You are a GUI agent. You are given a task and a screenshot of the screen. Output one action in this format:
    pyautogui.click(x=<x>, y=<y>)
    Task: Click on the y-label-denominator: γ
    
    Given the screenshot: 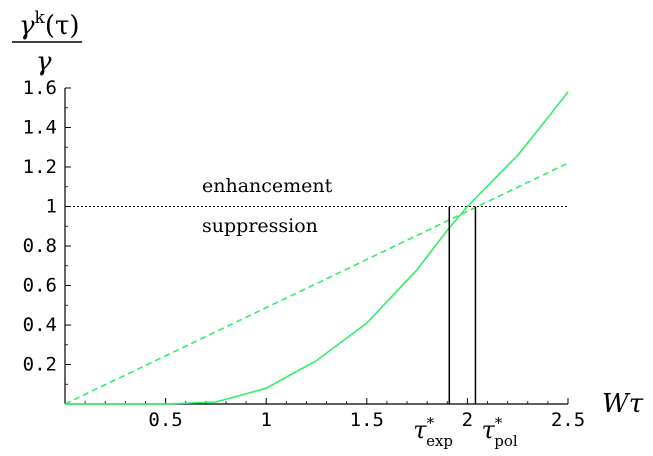 What is the action you would take?
    pyautogui.click(x=44, y=62)
    